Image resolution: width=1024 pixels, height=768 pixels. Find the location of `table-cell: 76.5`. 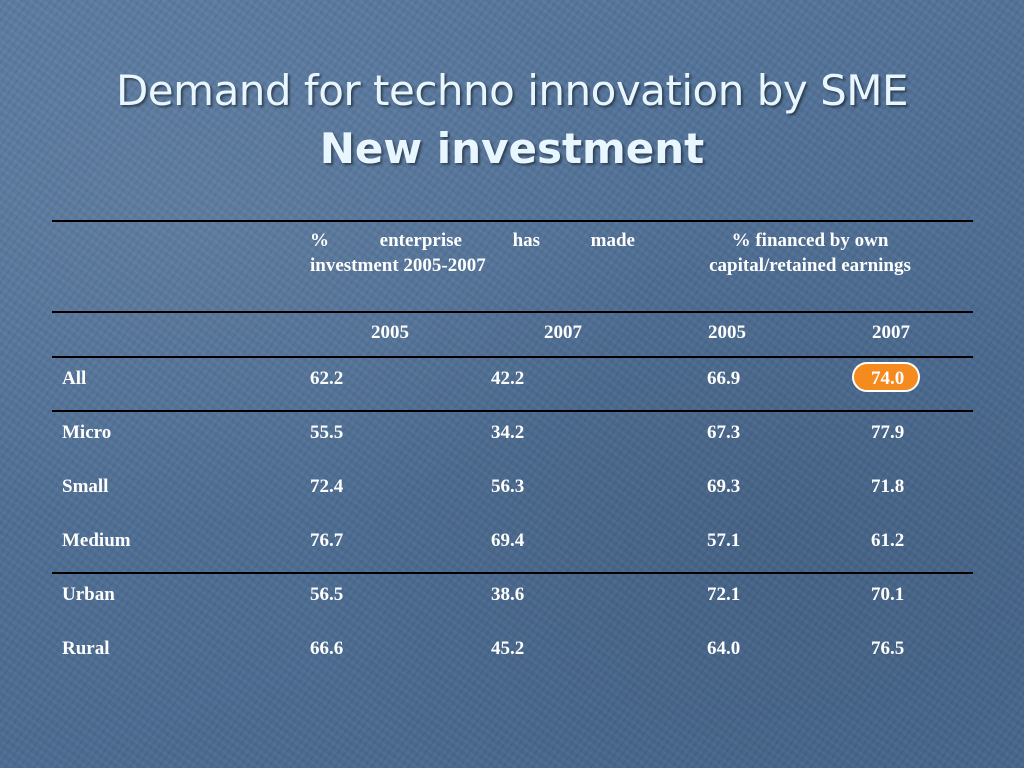

table-cell: 76.5 is located at coordinates (888, 648).